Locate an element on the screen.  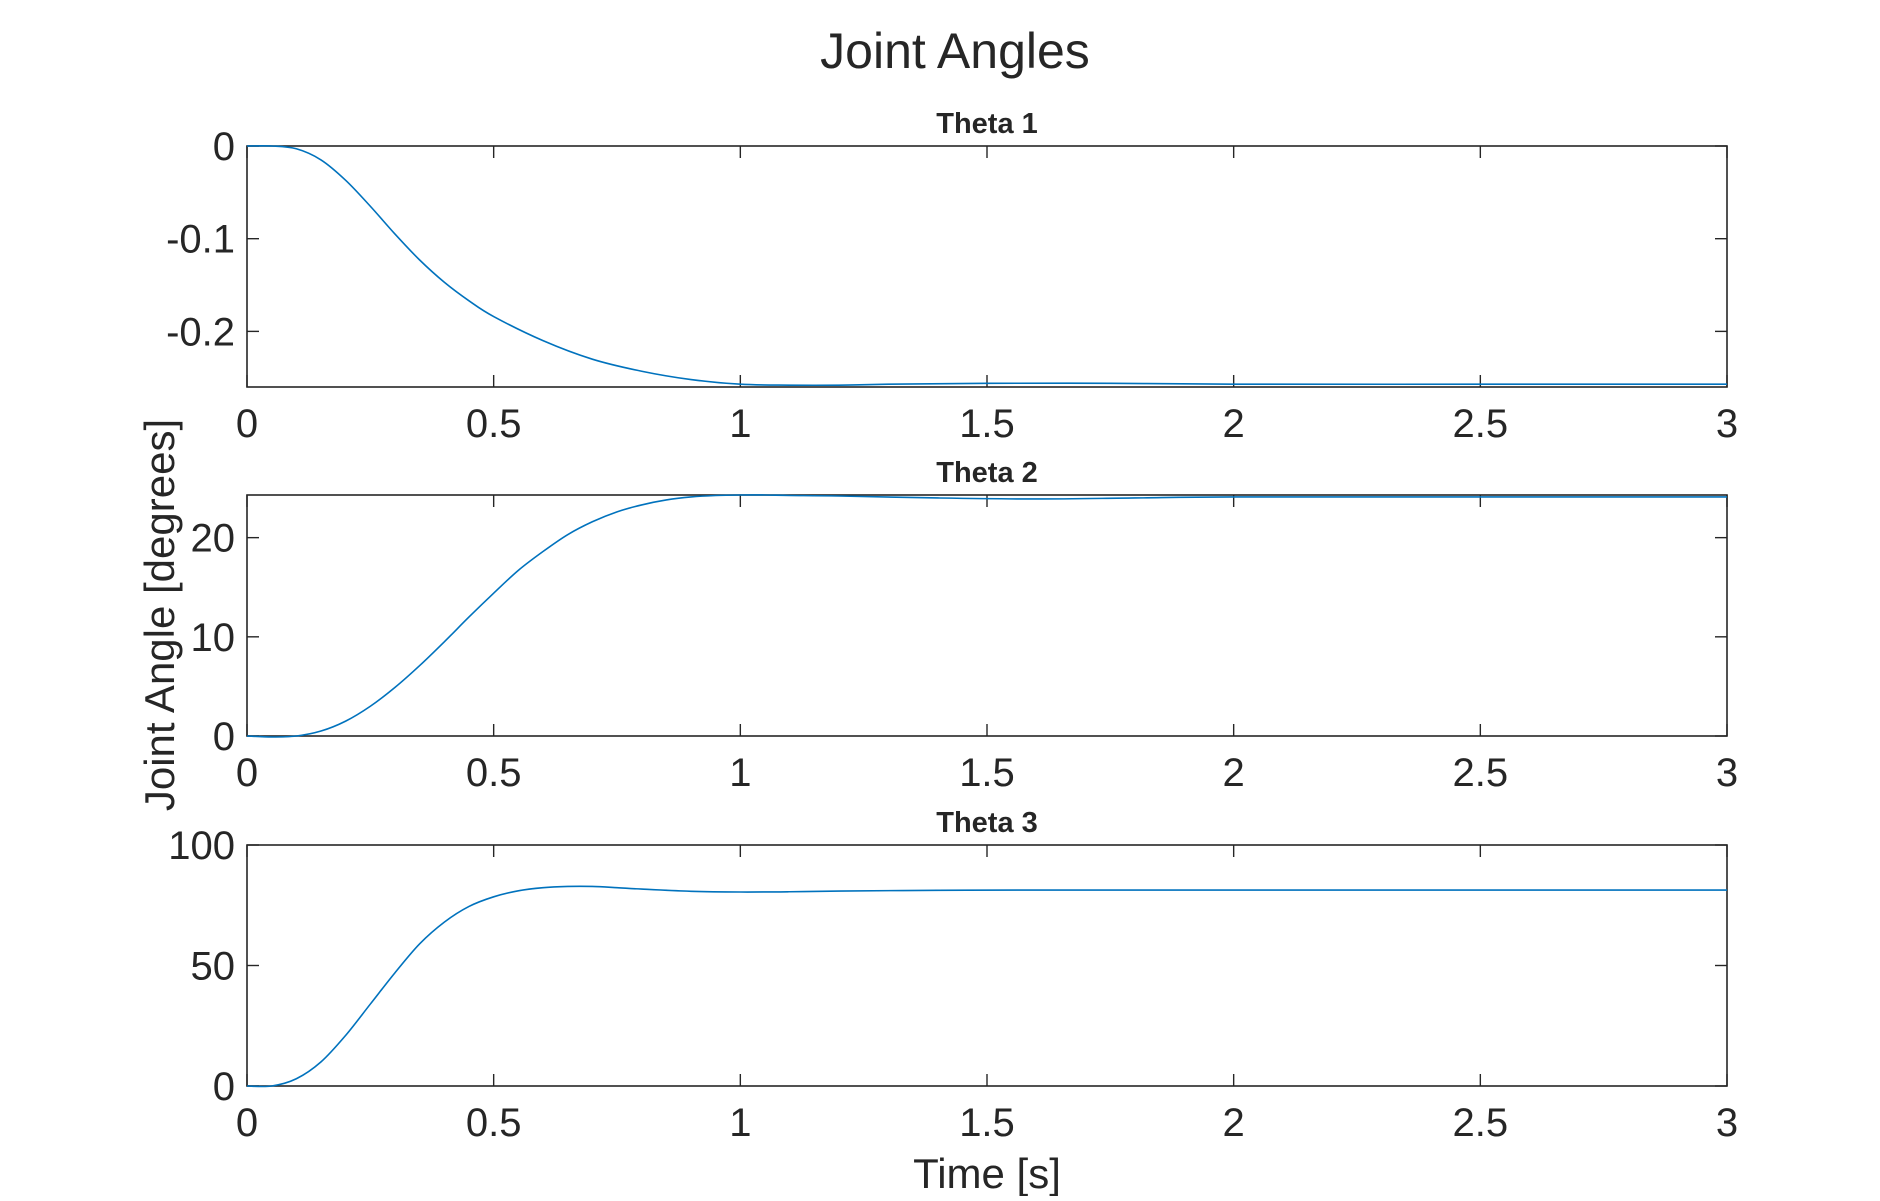
figure-title: Joint Angles is located at coordinates (955, 51).